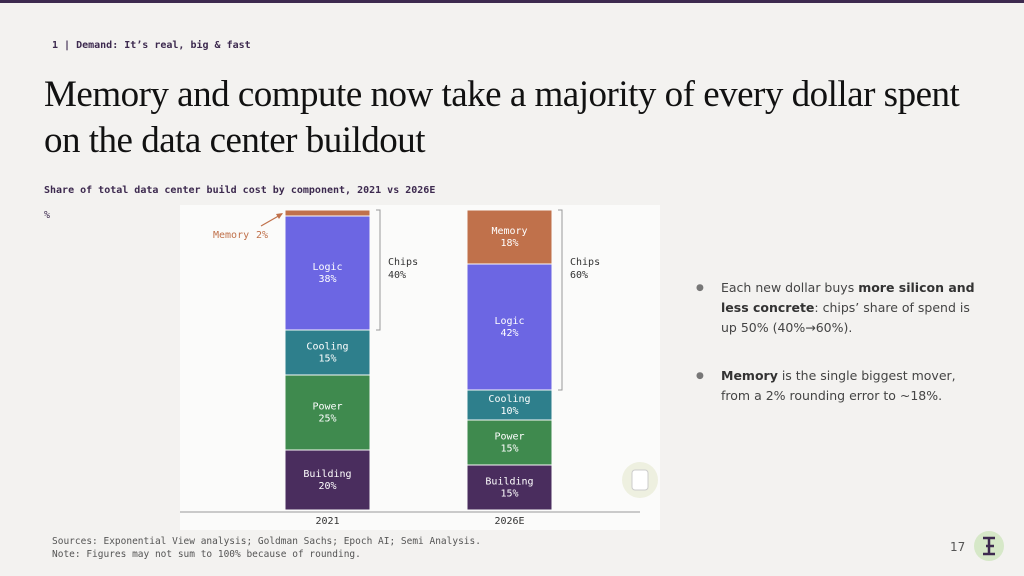  Describe the element at coordinates (958, 547) in the screenshot. I see `page-number: 17` at that location.